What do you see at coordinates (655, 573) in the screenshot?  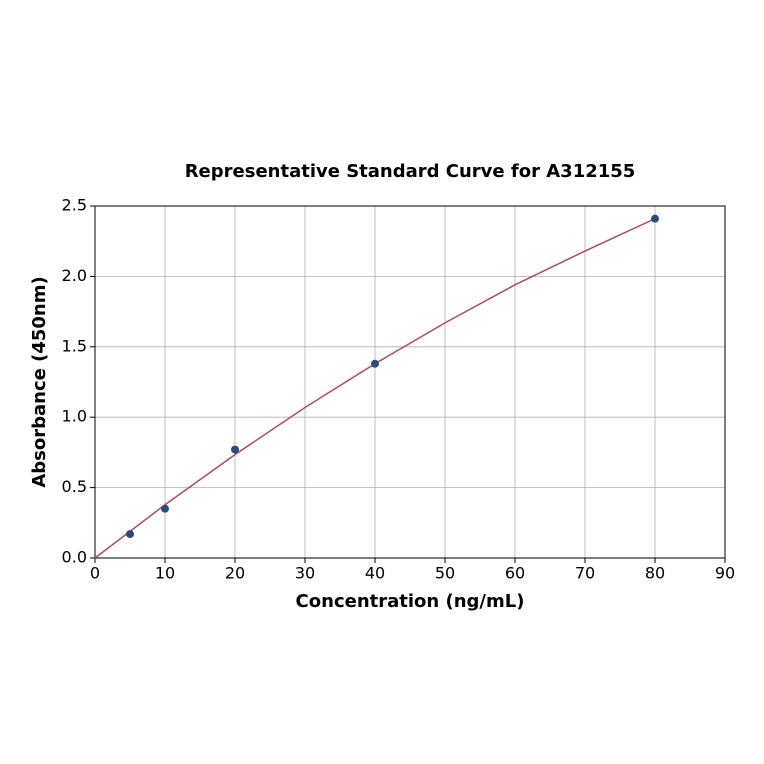 I see `x-tick-label: 80` at bounding box center [655, 573].